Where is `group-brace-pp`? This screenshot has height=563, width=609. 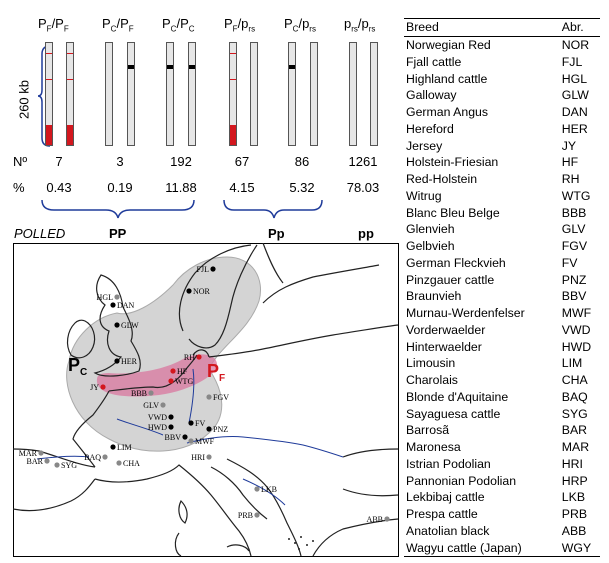
group-brace-pp is located at coordinates (118, 209).